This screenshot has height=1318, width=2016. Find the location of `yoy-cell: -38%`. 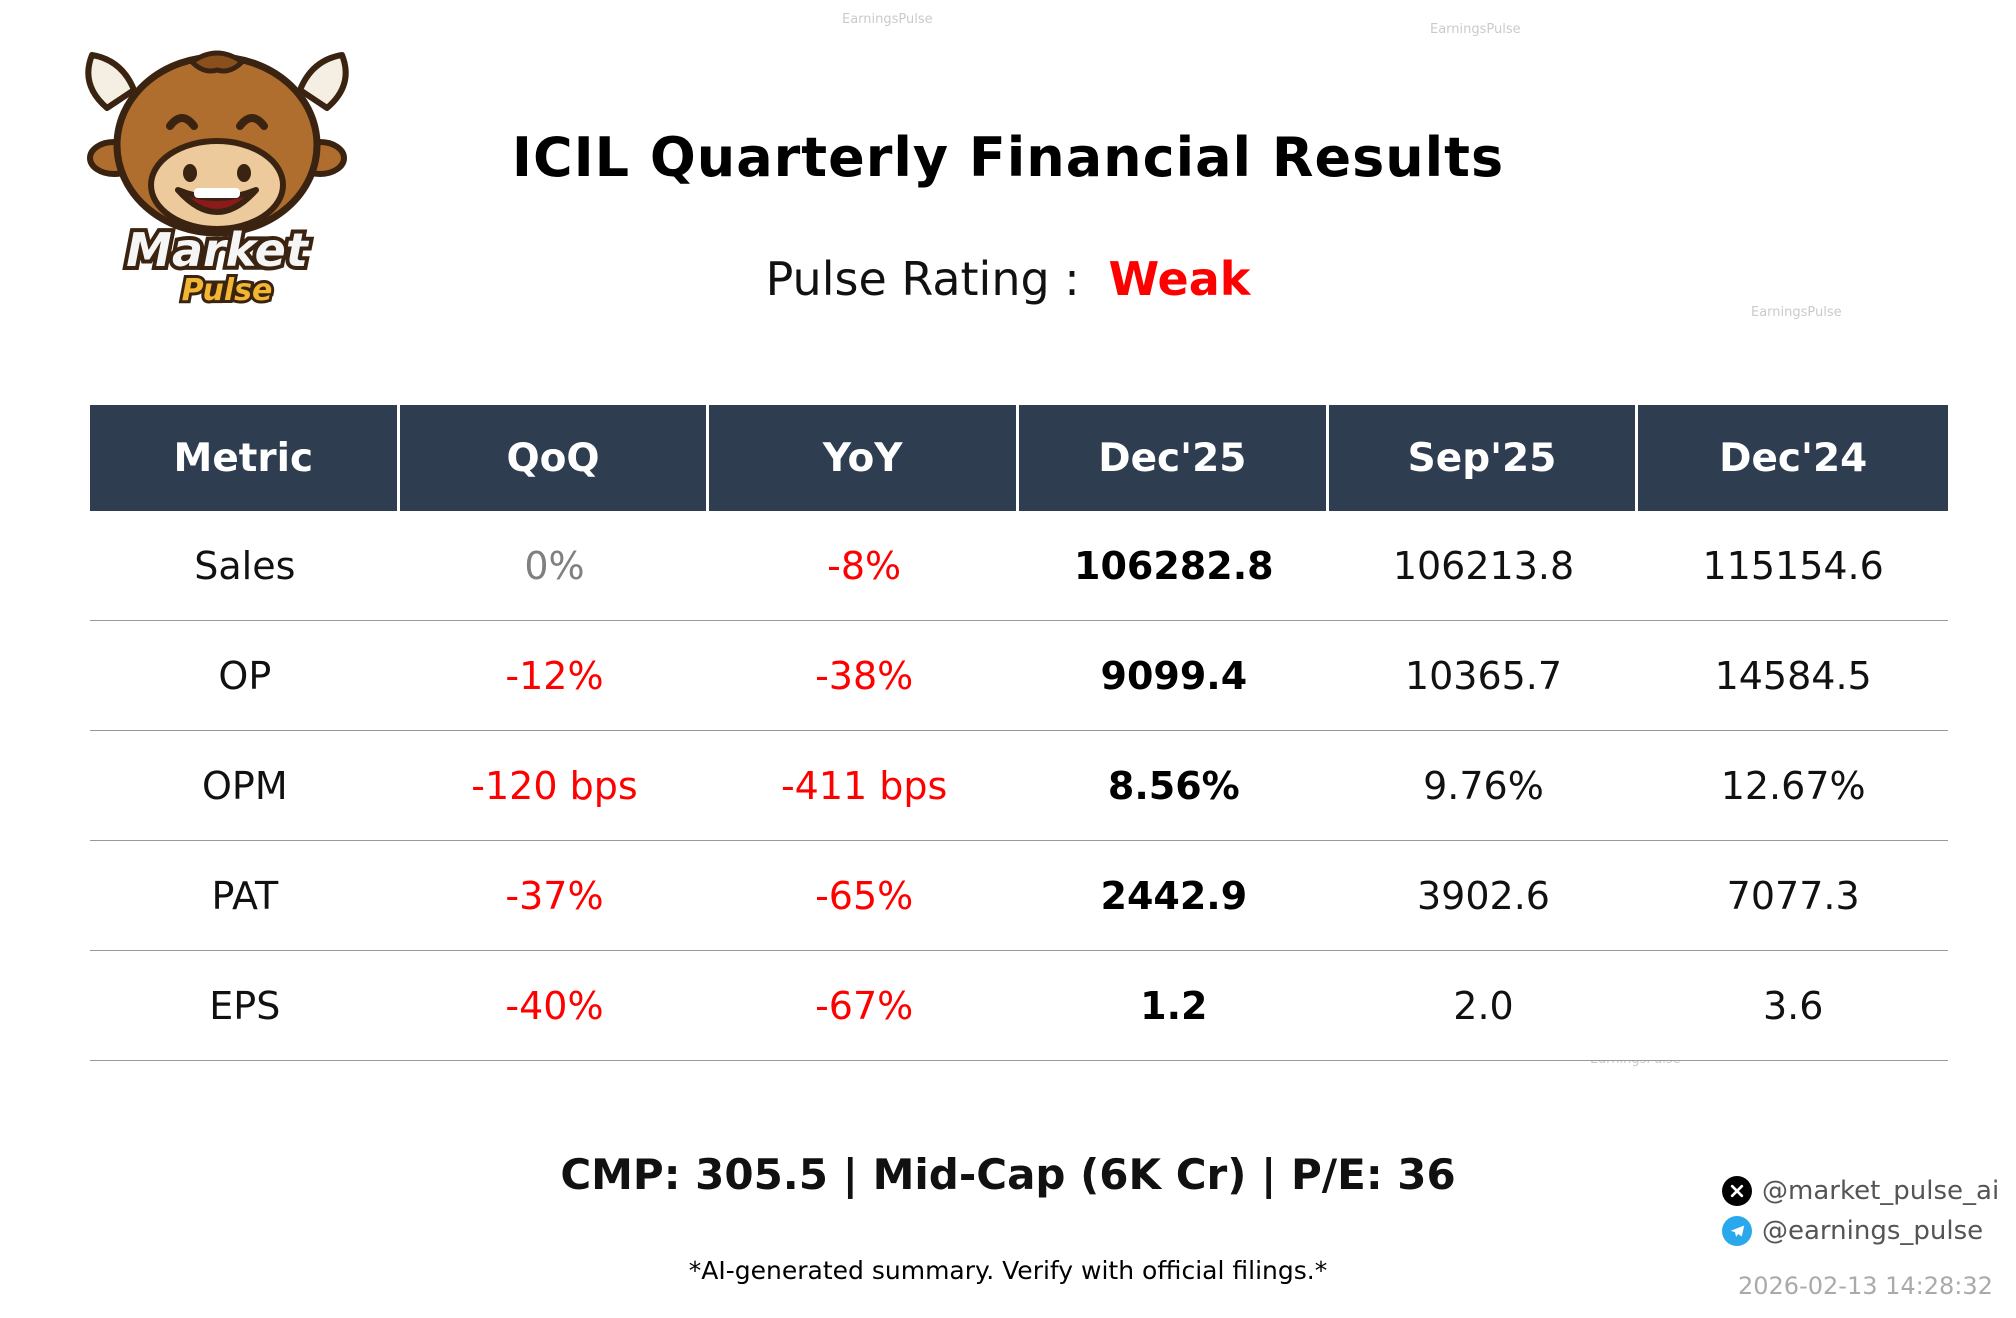

yoy-cell: -38% is located at coordinates (864, 675).